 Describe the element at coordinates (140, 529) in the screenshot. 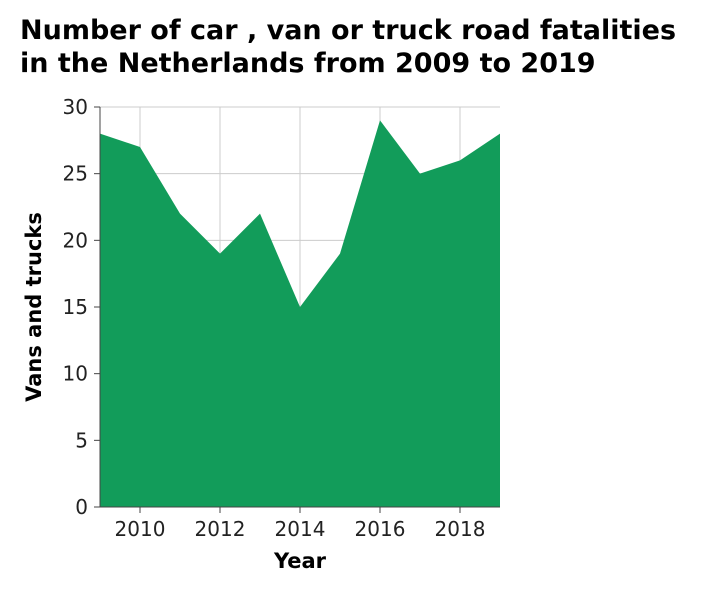

I see `x-tick-label: 2010` at that location.